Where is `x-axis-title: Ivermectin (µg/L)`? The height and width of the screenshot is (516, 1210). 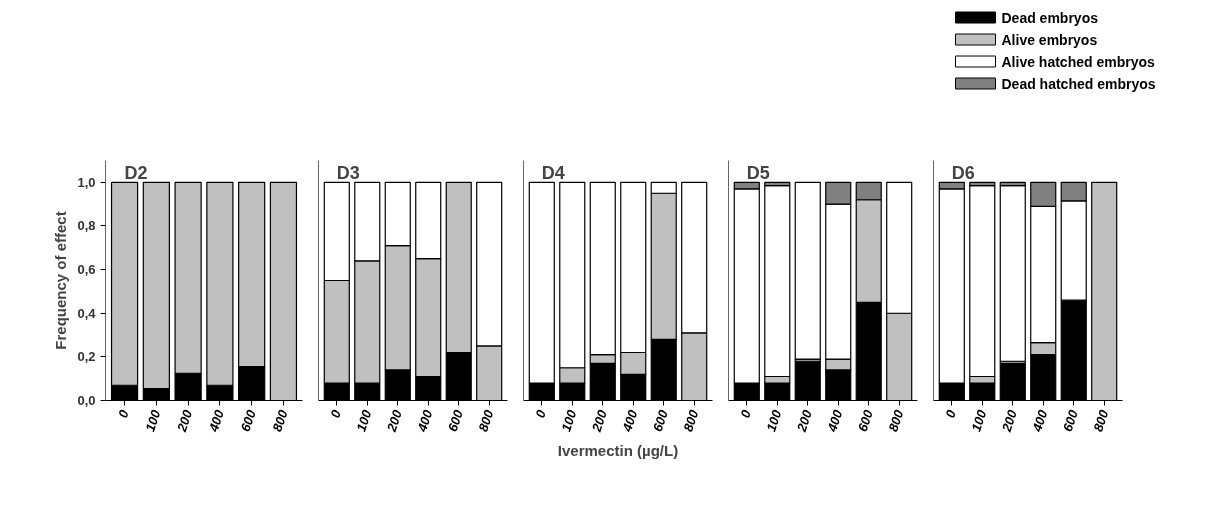 x-axis-title: Ivermectin (µg/L) is located at coordinates (618, 450).